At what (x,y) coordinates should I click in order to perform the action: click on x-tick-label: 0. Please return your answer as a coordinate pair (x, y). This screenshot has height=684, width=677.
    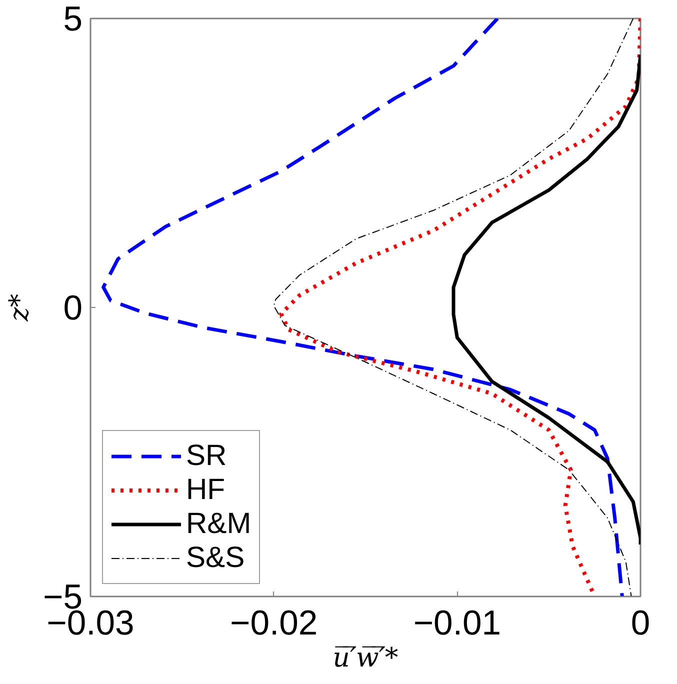
    Looking at the image, I should click on (640, 623).